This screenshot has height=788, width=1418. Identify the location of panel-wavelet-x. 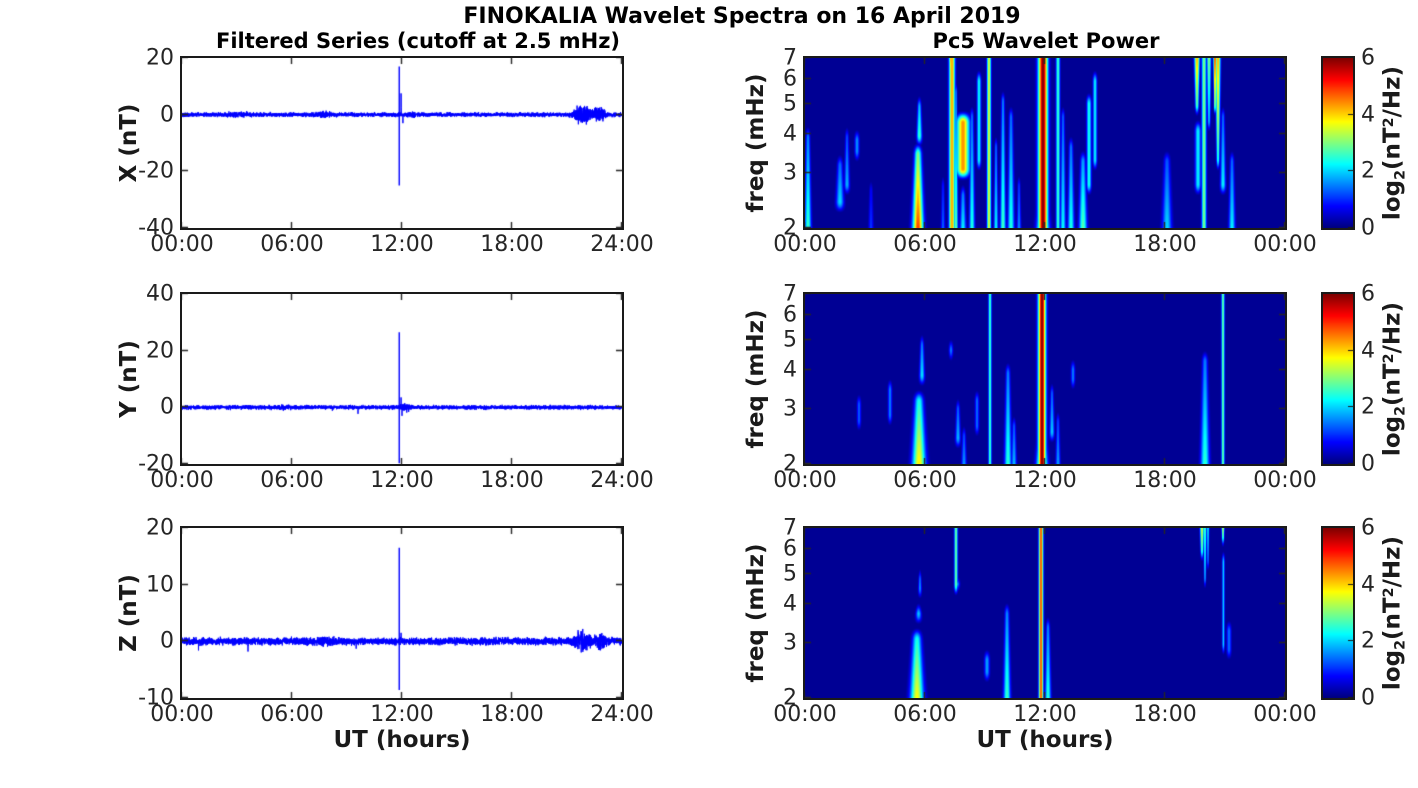
(1045, 143).